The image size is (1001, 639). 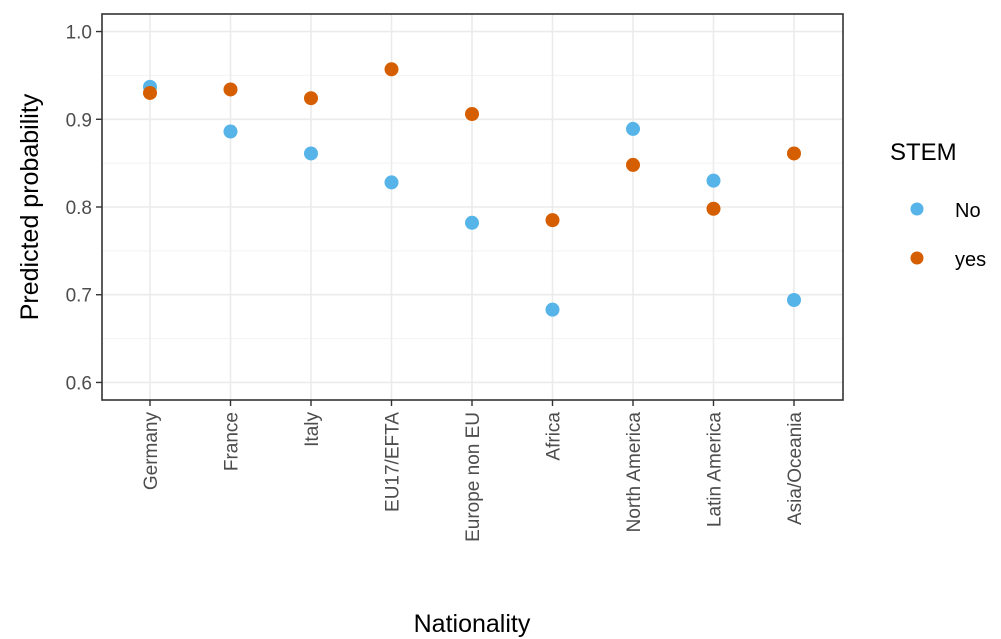 I want to click on x-tick-label: EU17/EFTA, so click(x=393, y=462).